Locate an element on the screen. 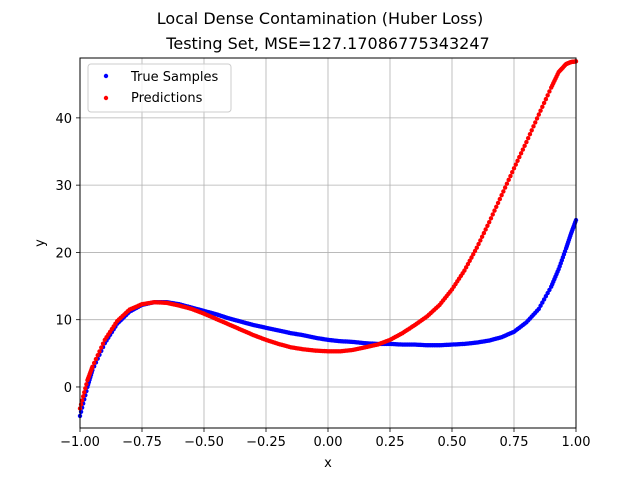  x-tick-label: −0.75 is located at coordinates (142, 442).